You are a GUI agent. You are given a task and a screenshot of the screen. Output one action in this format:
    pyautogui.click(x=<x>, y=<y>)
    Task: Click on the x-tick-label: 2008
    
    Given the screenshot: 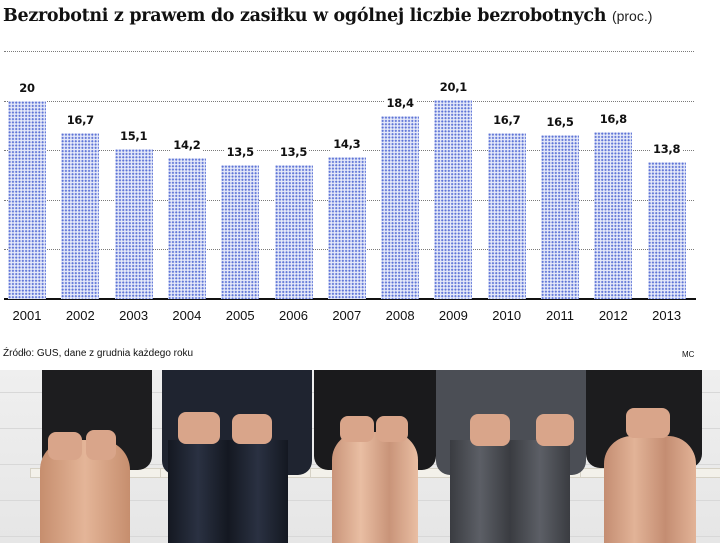 What is the action you would take?
    pyautogui.click(x=400, y=315)
    